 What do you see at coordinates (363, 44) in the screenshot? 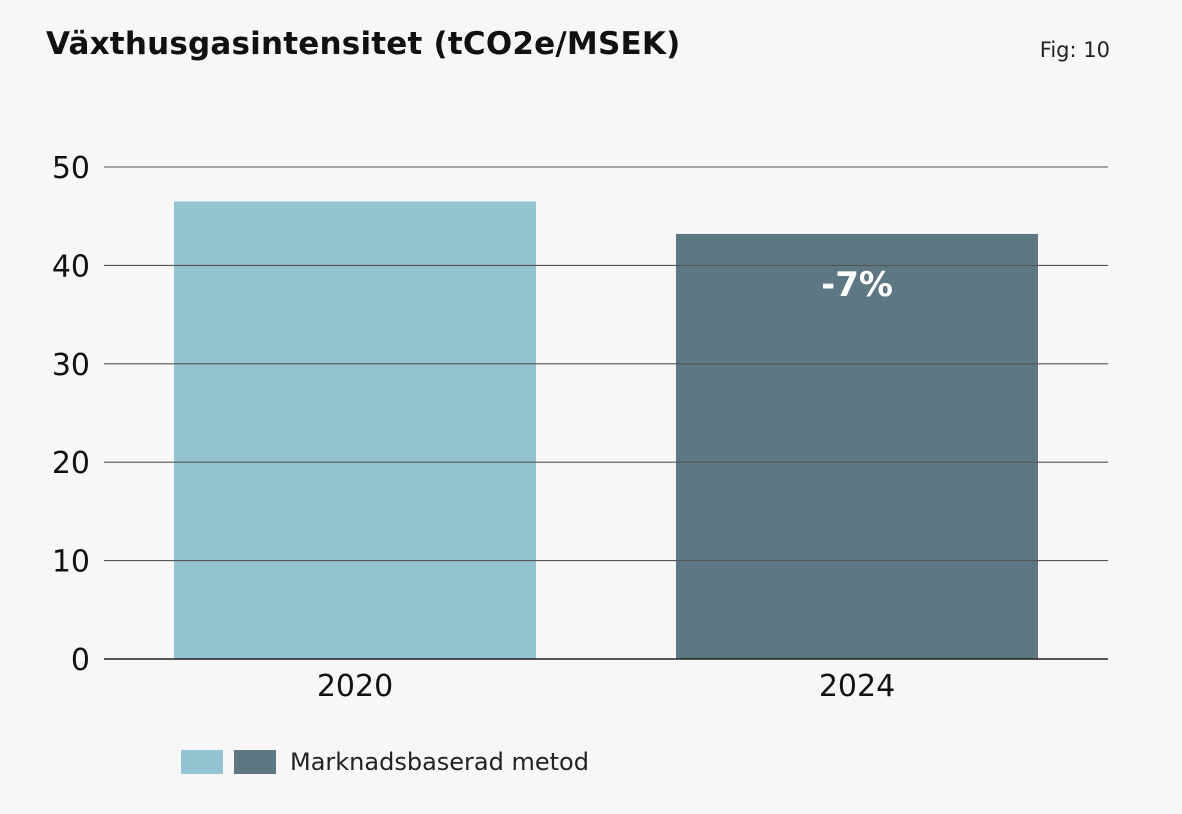
I see `chart-title: Växthusgasintensitet (tCO2e/MSEK)` at bounding box center [363, 44].